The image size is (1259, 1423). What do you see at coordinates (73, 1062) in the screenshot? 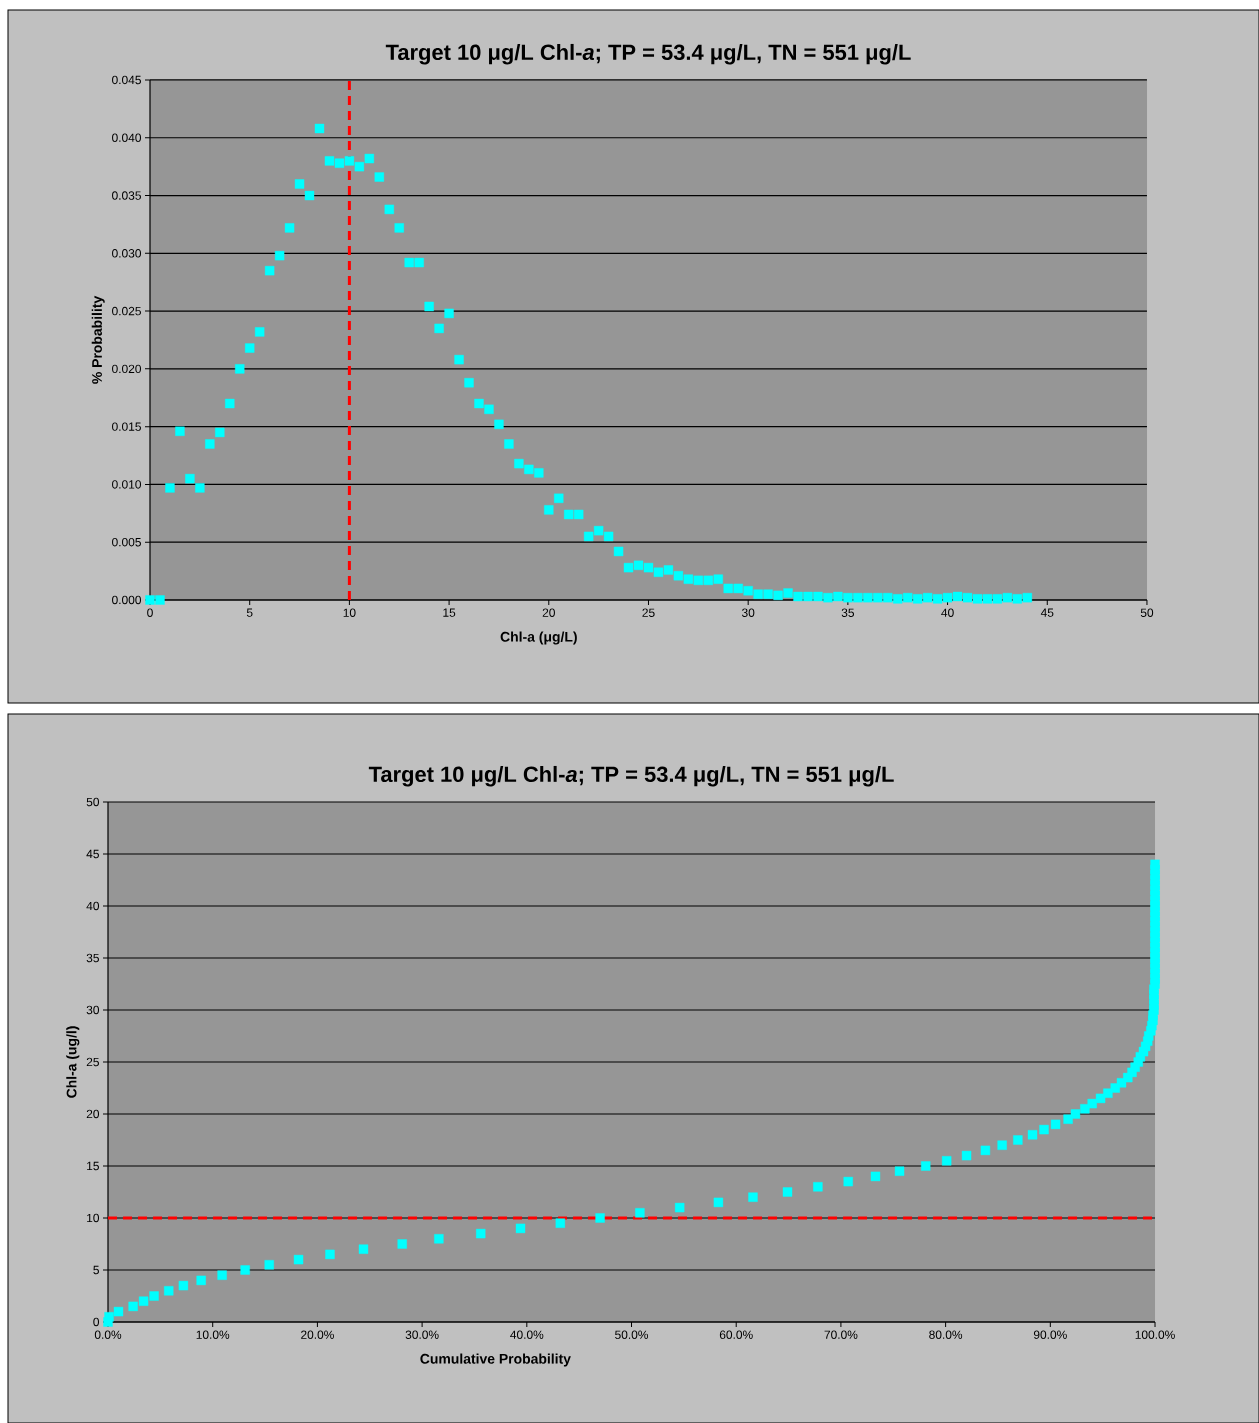
I see `y-axis-title: Chl-a (ug/l)` at bounding box center [73, 1062].